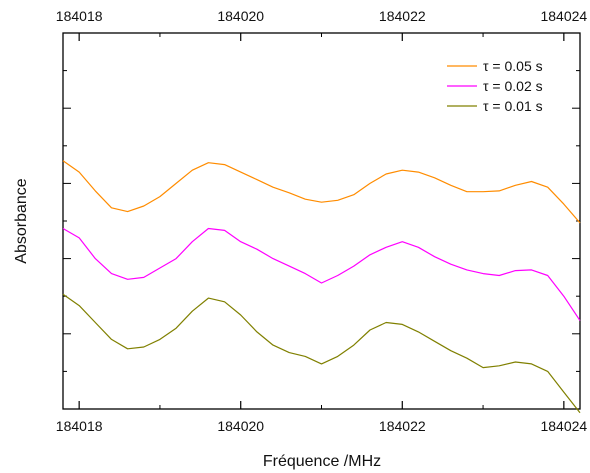 The width and height of the screenshot is (590, 473). I want to click on legend-label-0: τ = 0.05 s, so click(513, 66).